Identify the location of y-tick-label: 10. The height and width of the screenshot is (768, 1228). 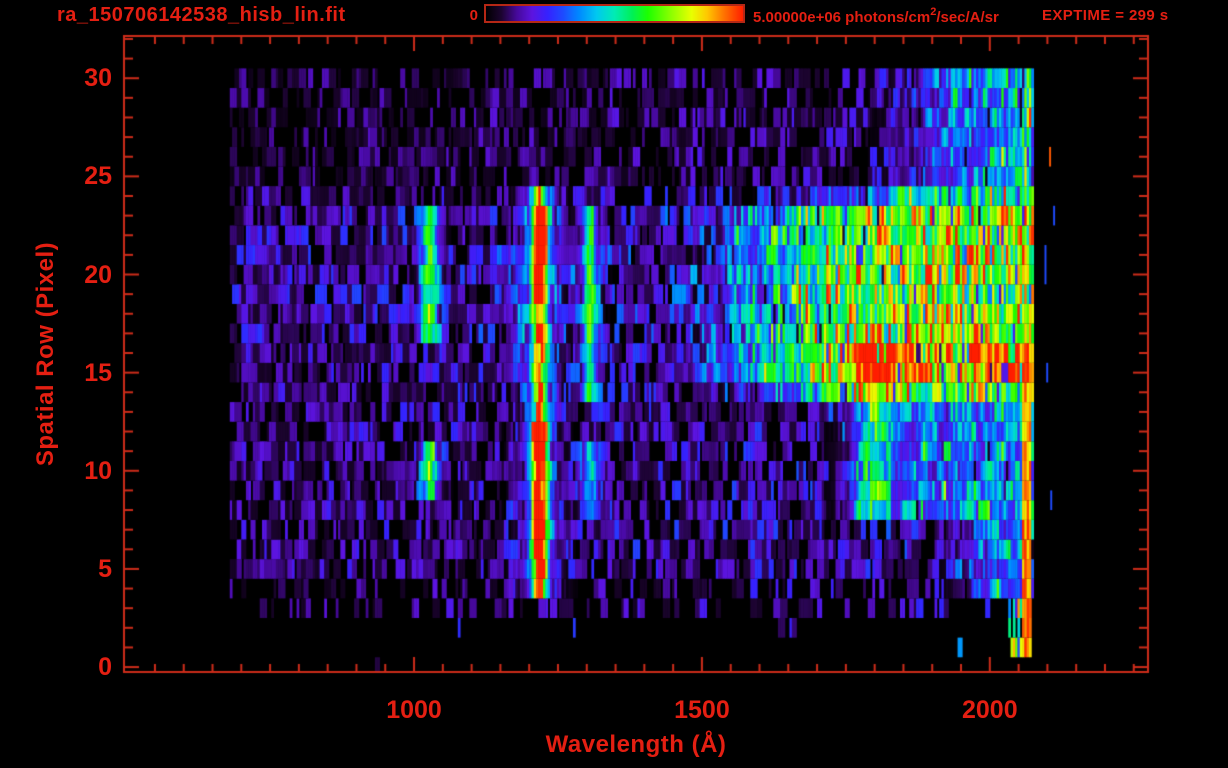
(98, 470).